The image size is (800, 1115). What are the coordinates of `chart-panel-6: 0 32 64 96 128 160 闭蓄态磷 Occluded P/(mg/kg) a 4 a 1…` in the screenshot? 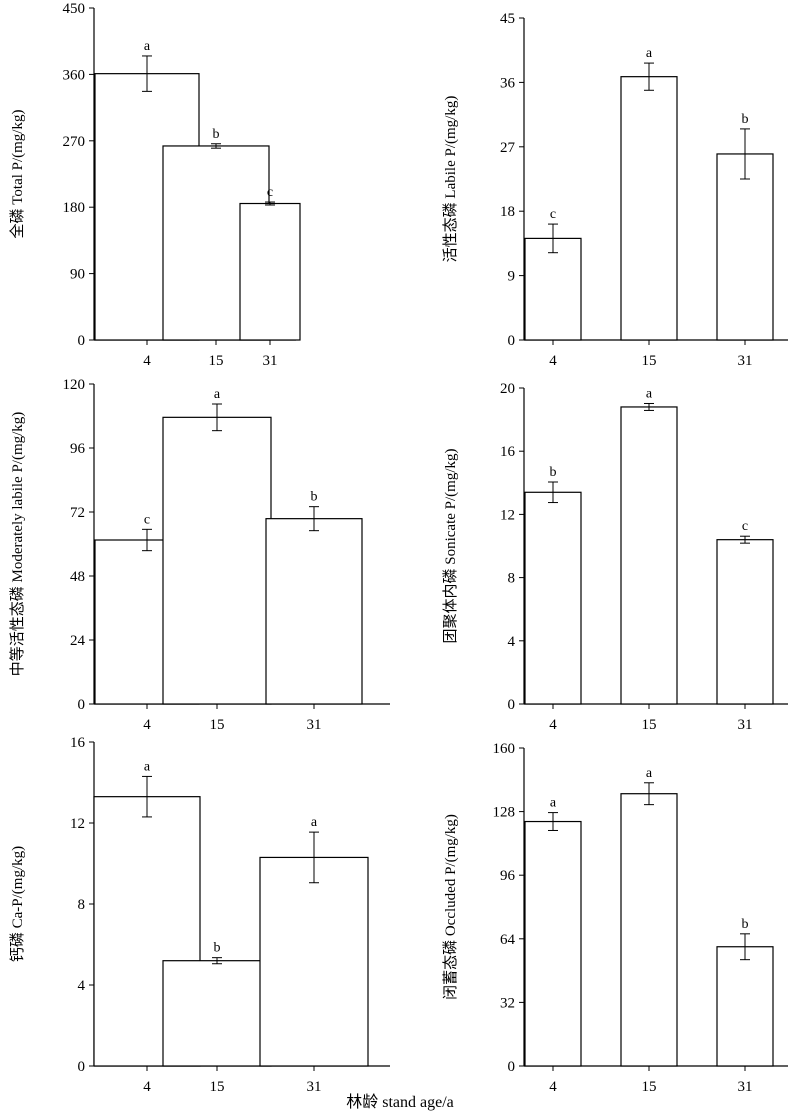 It's located at (615, 918).